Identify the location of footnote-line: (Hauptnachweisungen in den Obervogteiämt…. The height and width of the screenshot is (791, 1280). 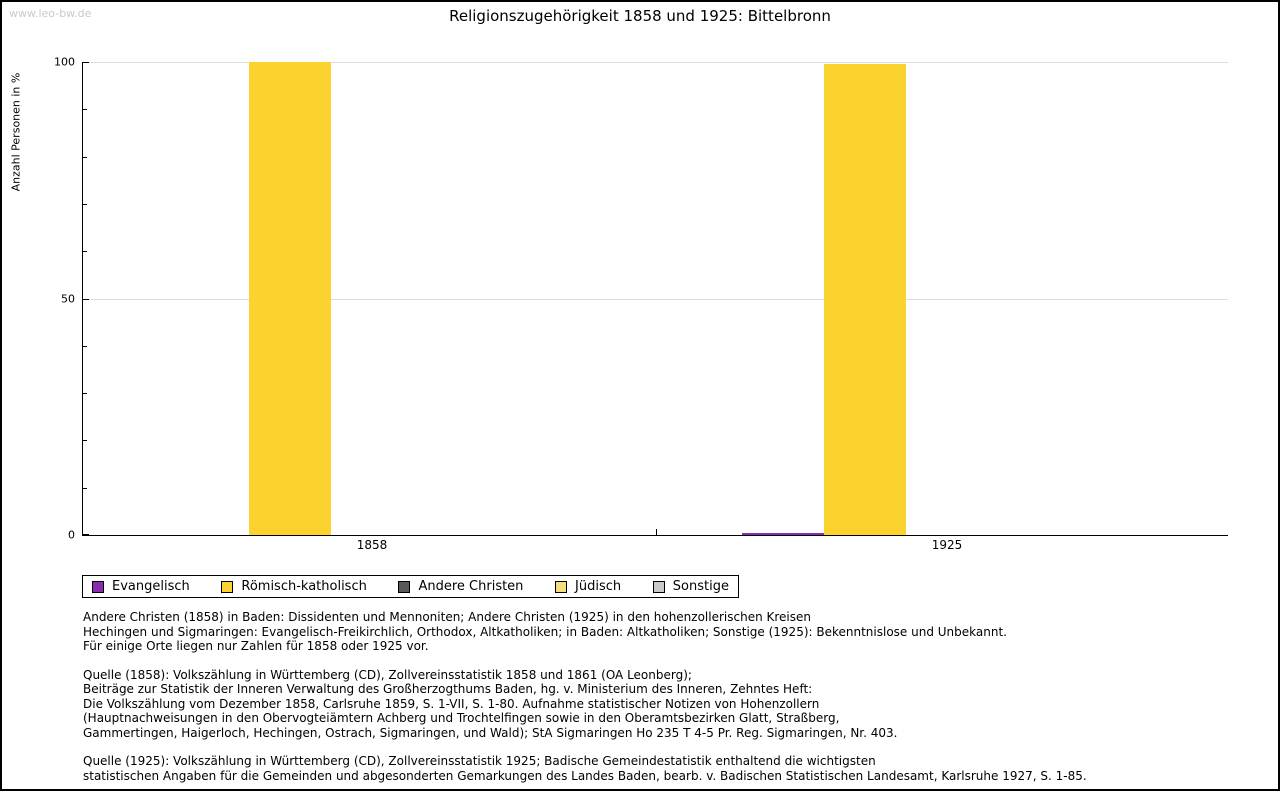
(461, 718).